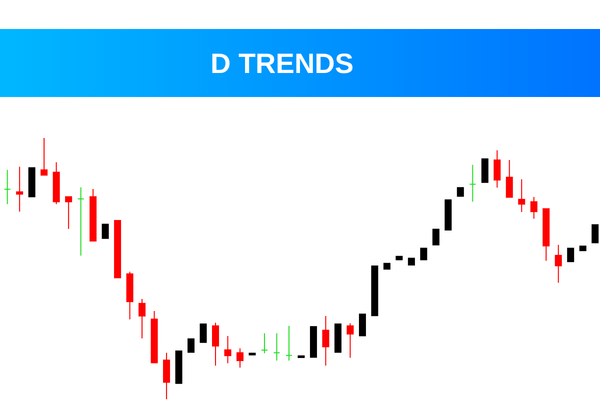  Describe the element at coordinates (282, 63) in the screenshot. I see `chart-title: D TRENDS` at that location.